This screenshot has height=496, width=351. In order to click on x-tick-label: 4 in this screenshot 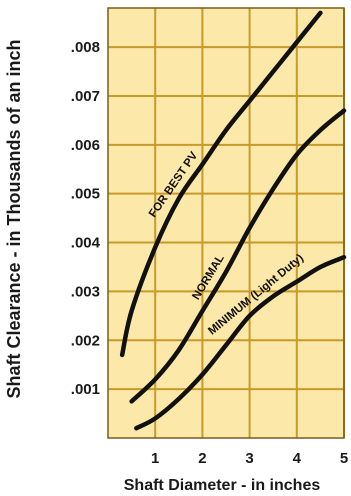, I will do `click(297, 458)`.